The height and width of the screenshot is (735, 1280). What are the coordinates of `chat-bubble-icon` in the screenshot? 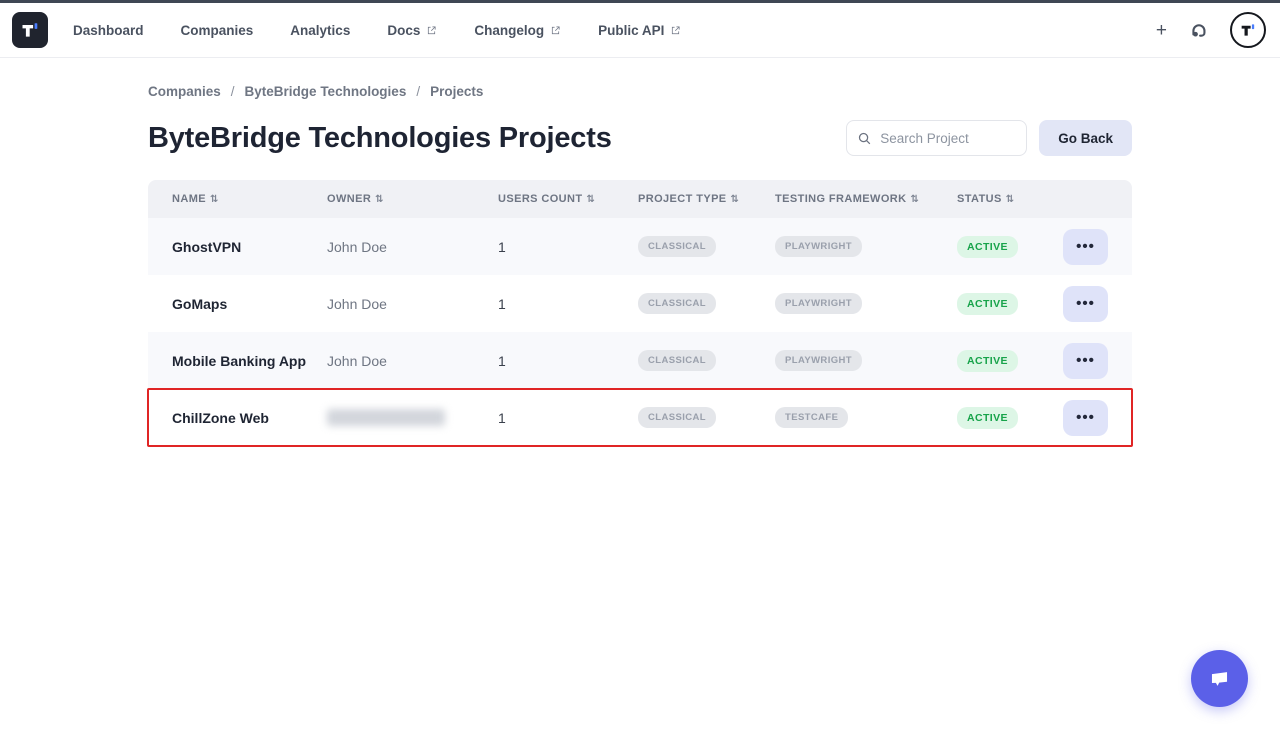 It's located at (1219, 679).